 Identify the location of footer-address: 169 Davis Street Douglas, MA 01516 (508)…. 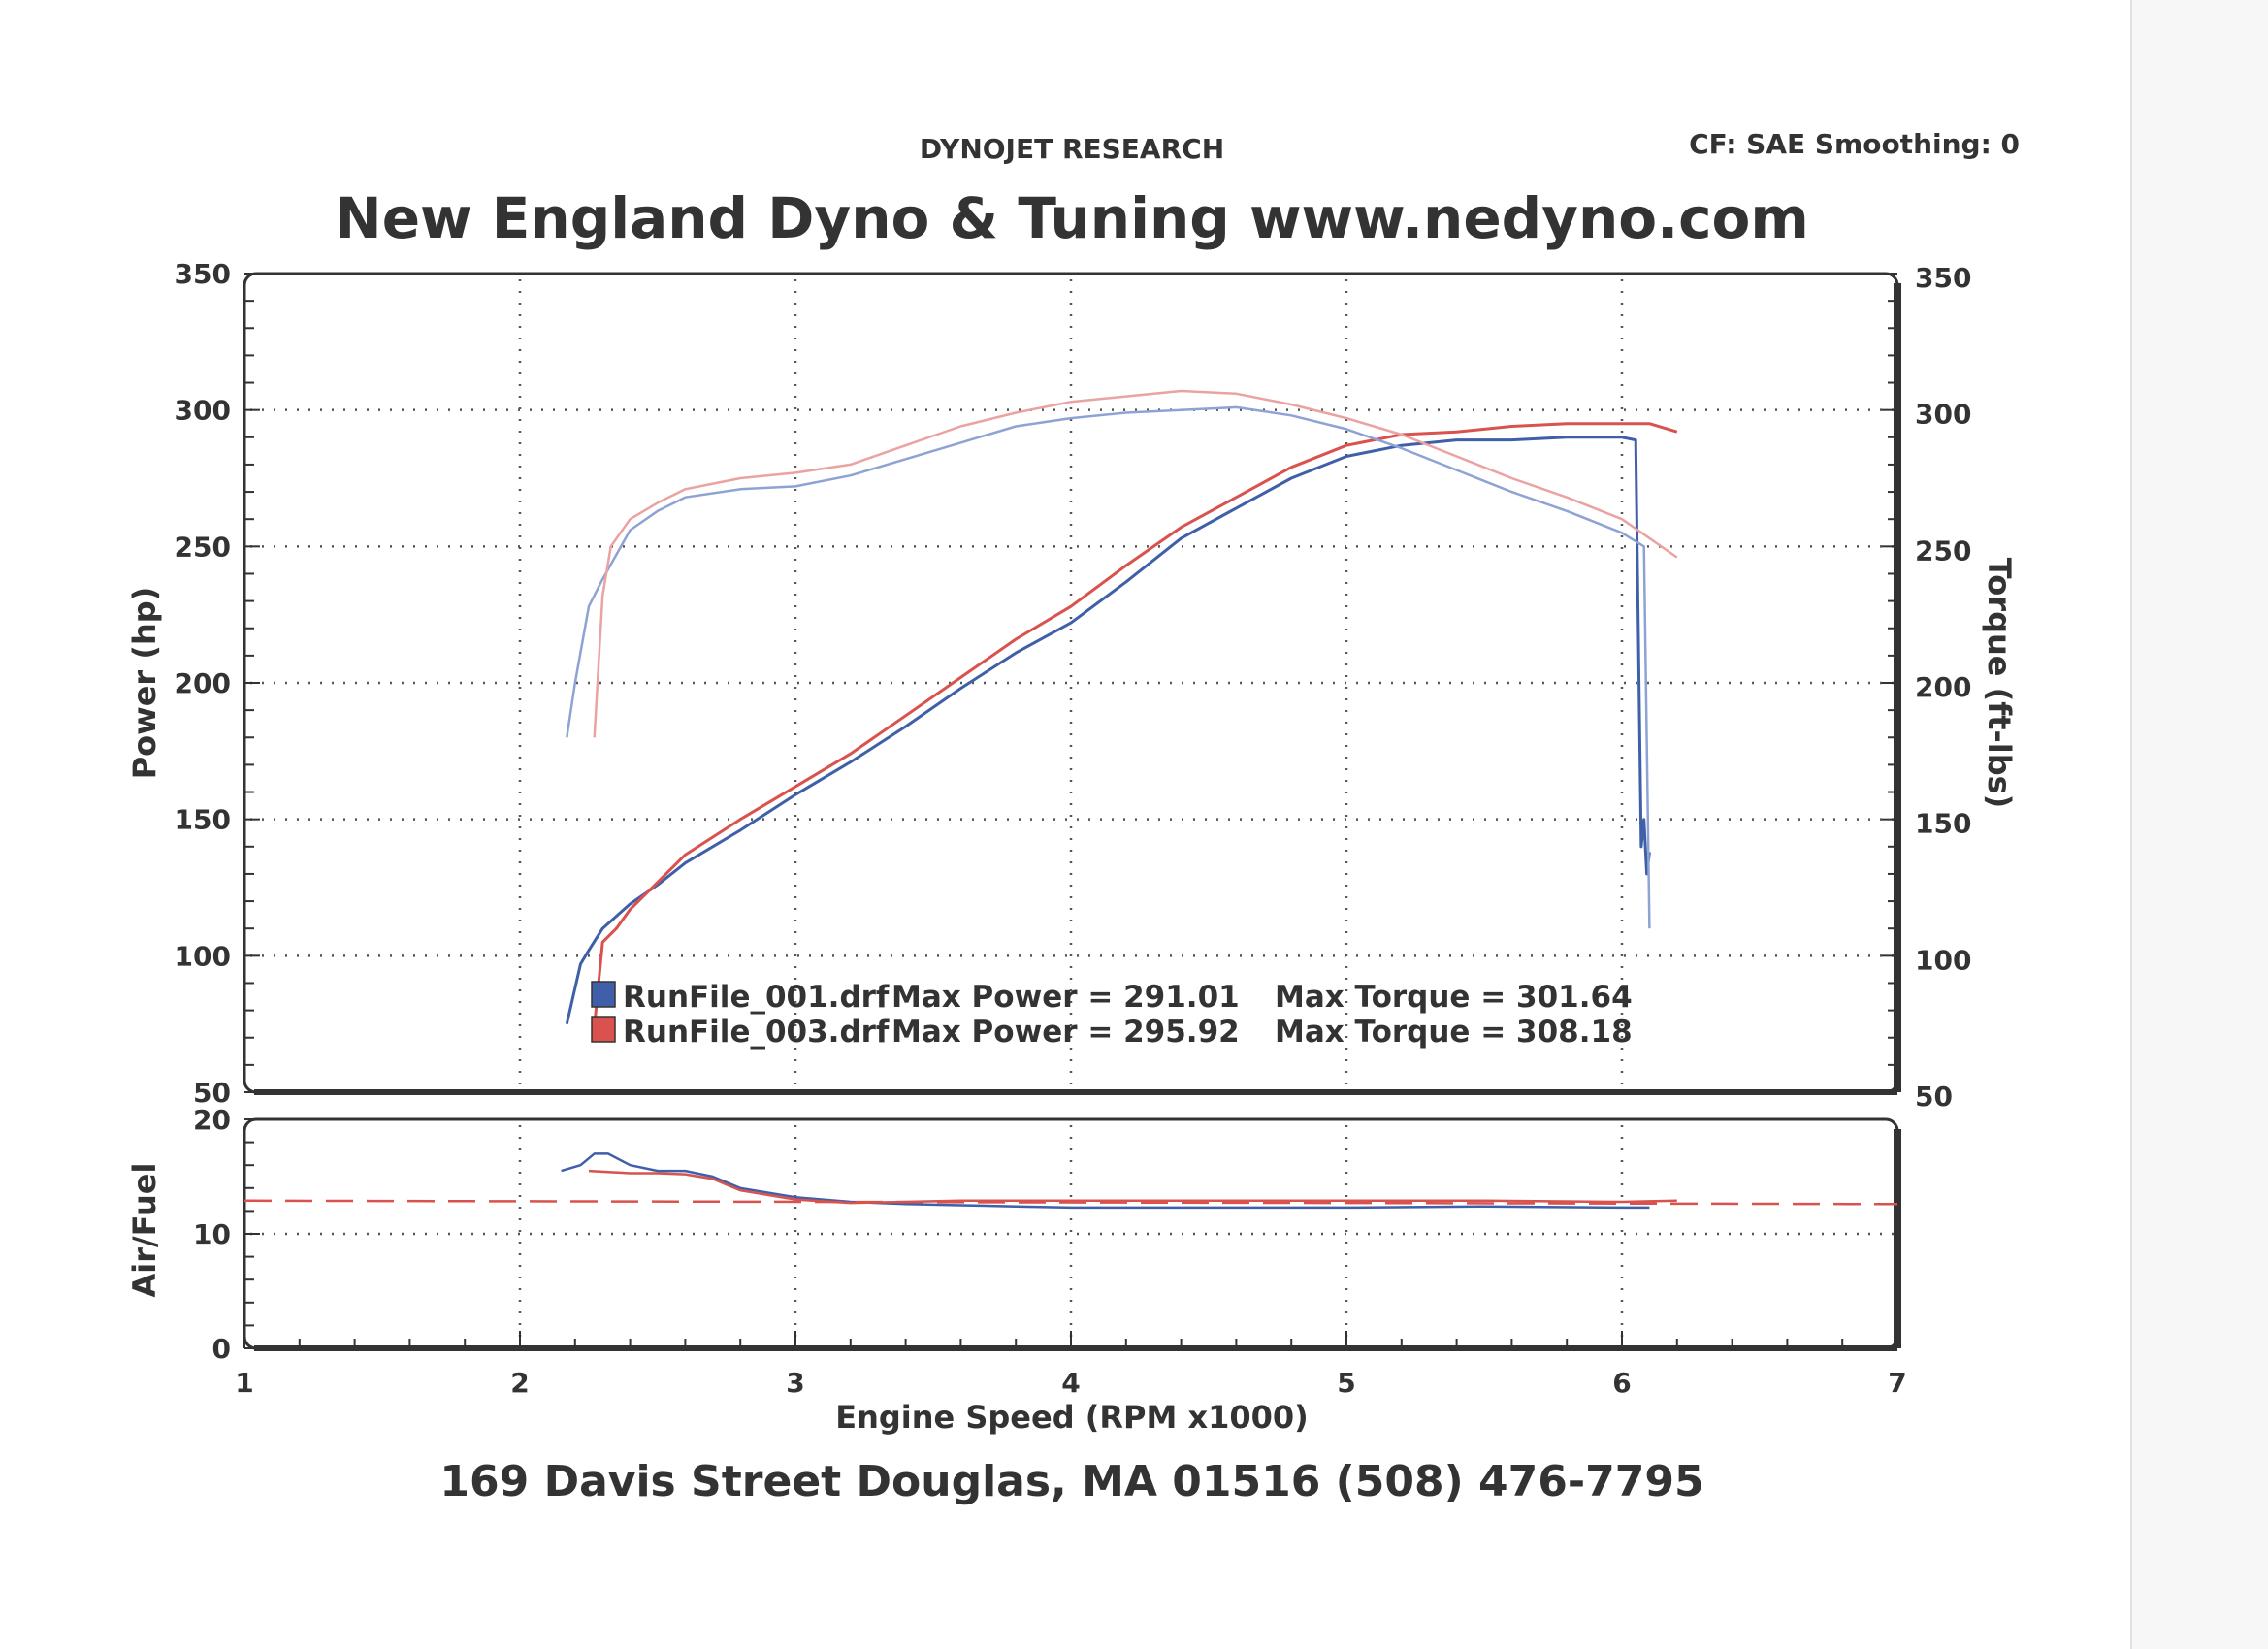
(1071, 1481).